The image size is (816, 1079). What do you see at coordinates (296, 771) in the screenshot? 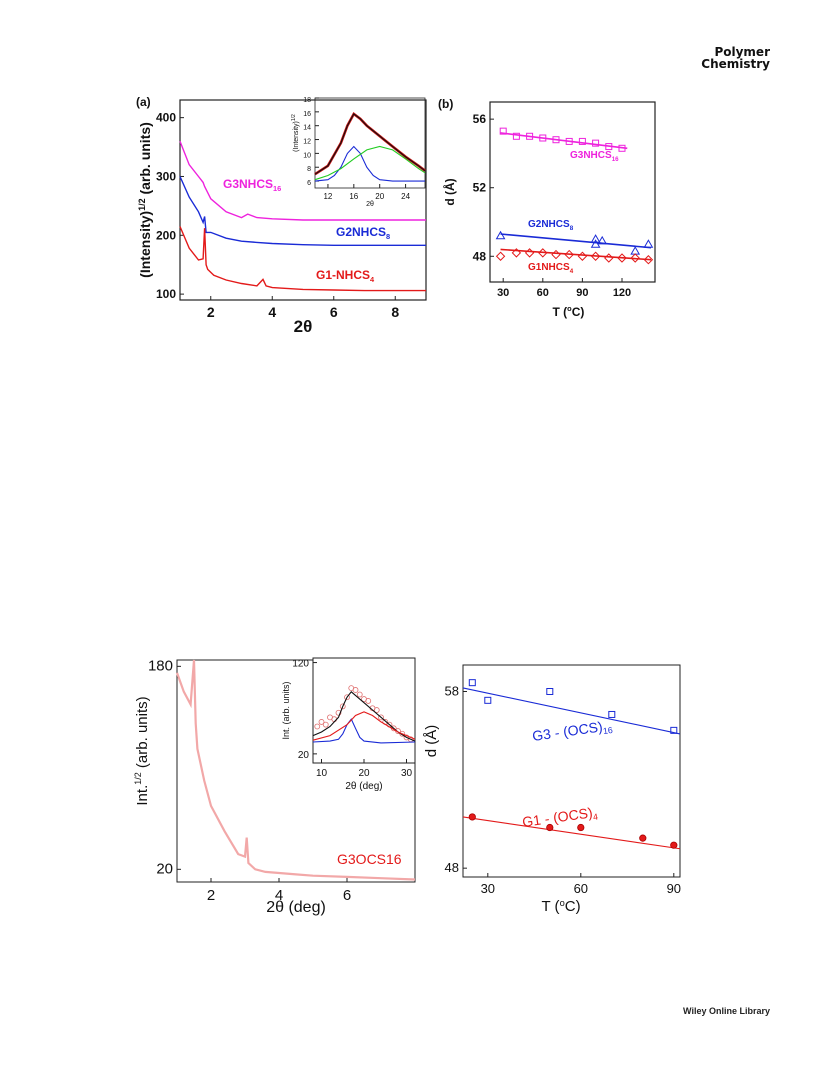
I see `c-axes-frame` at bounding box center [296, 771].